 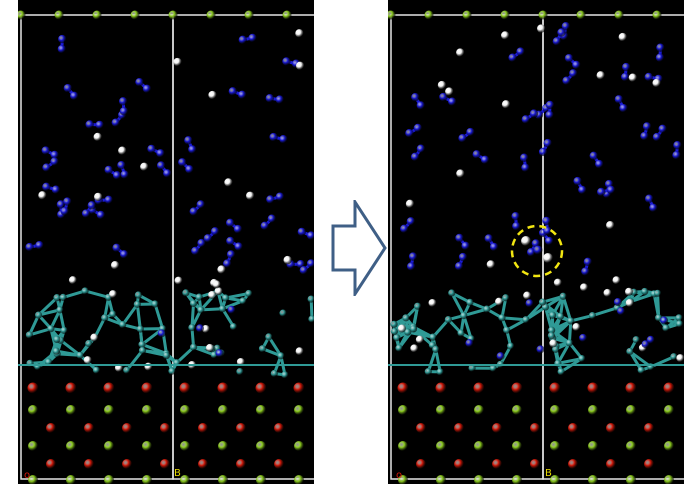 What do you see at coordinates (548, 258) in the screenshot?
I see `highlighted-hydrogen-atom` at bounding box center [548, 258].